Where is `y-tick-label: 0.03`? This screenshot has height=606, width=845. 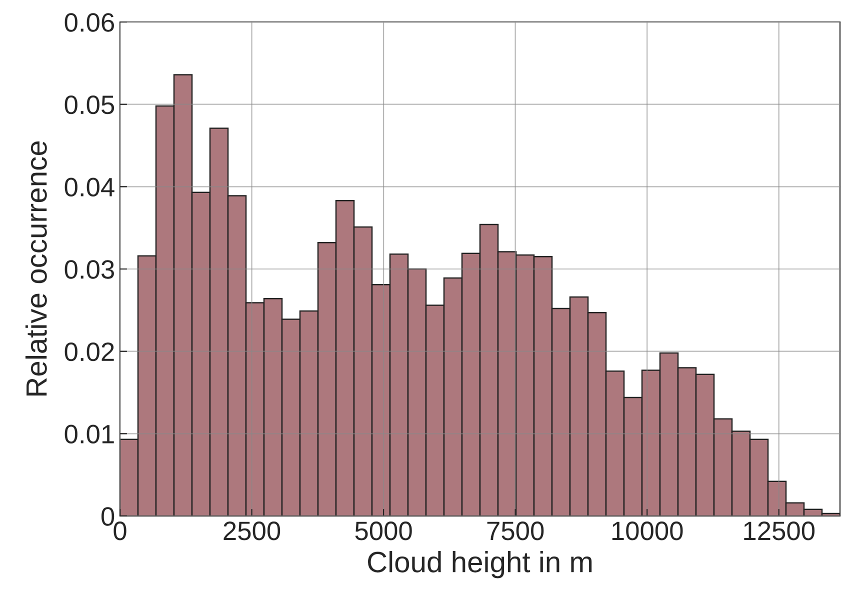
y-tick-label: 0.03 is located at coordinates (89, 269).